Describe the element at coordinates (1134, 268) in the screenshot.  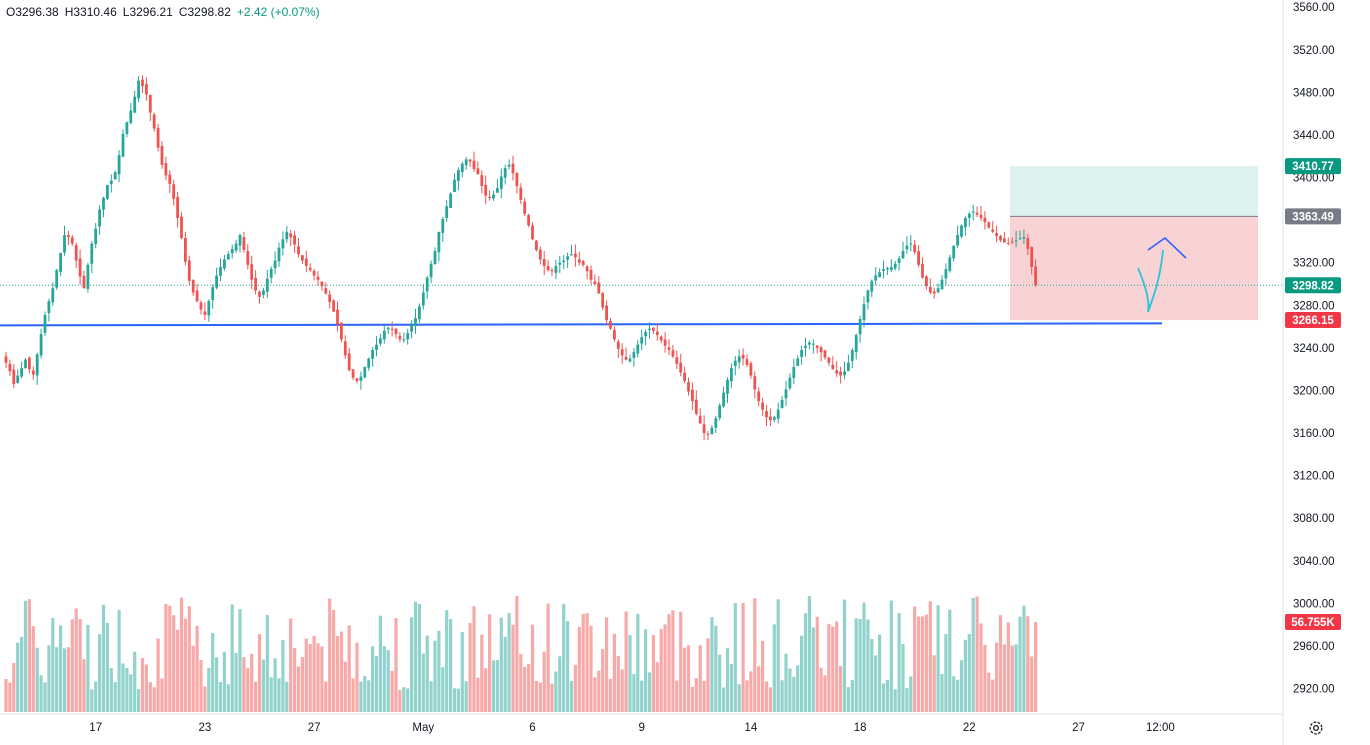
I see `stop-zone` at that location.